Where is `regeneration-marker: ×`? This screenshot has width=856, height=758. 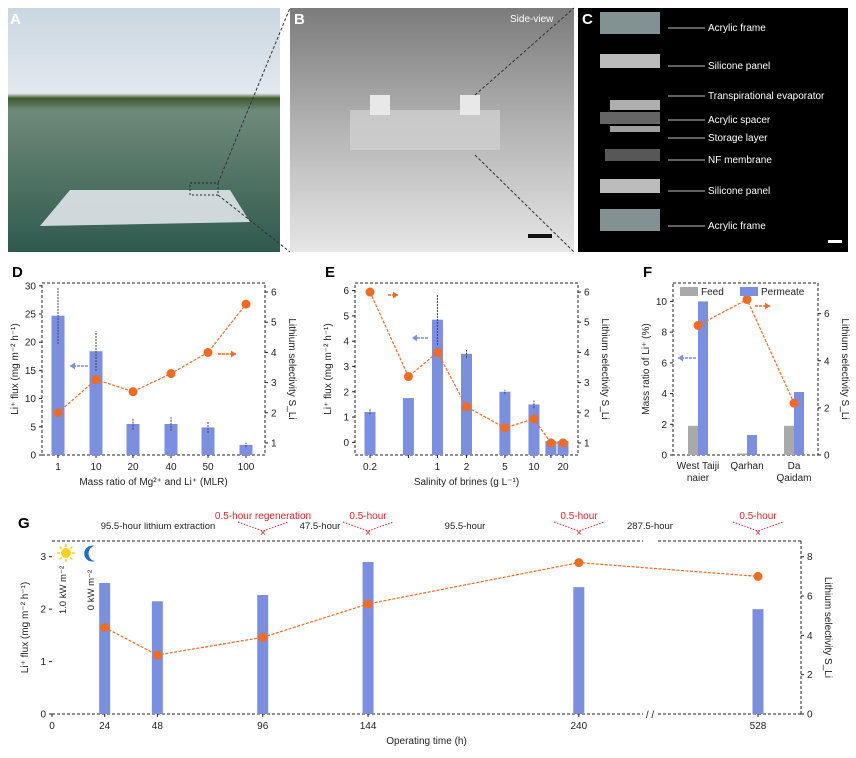
regeneration-marker: × is located at coordinates (368, 533).